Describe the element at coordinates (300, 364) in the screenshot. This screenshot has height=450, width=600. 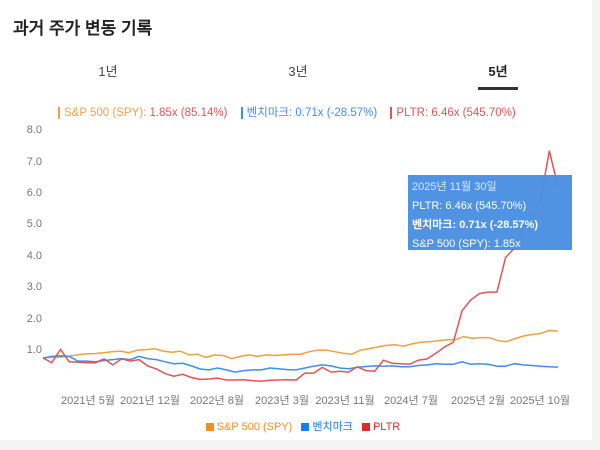
I see `series-line-` at that location.